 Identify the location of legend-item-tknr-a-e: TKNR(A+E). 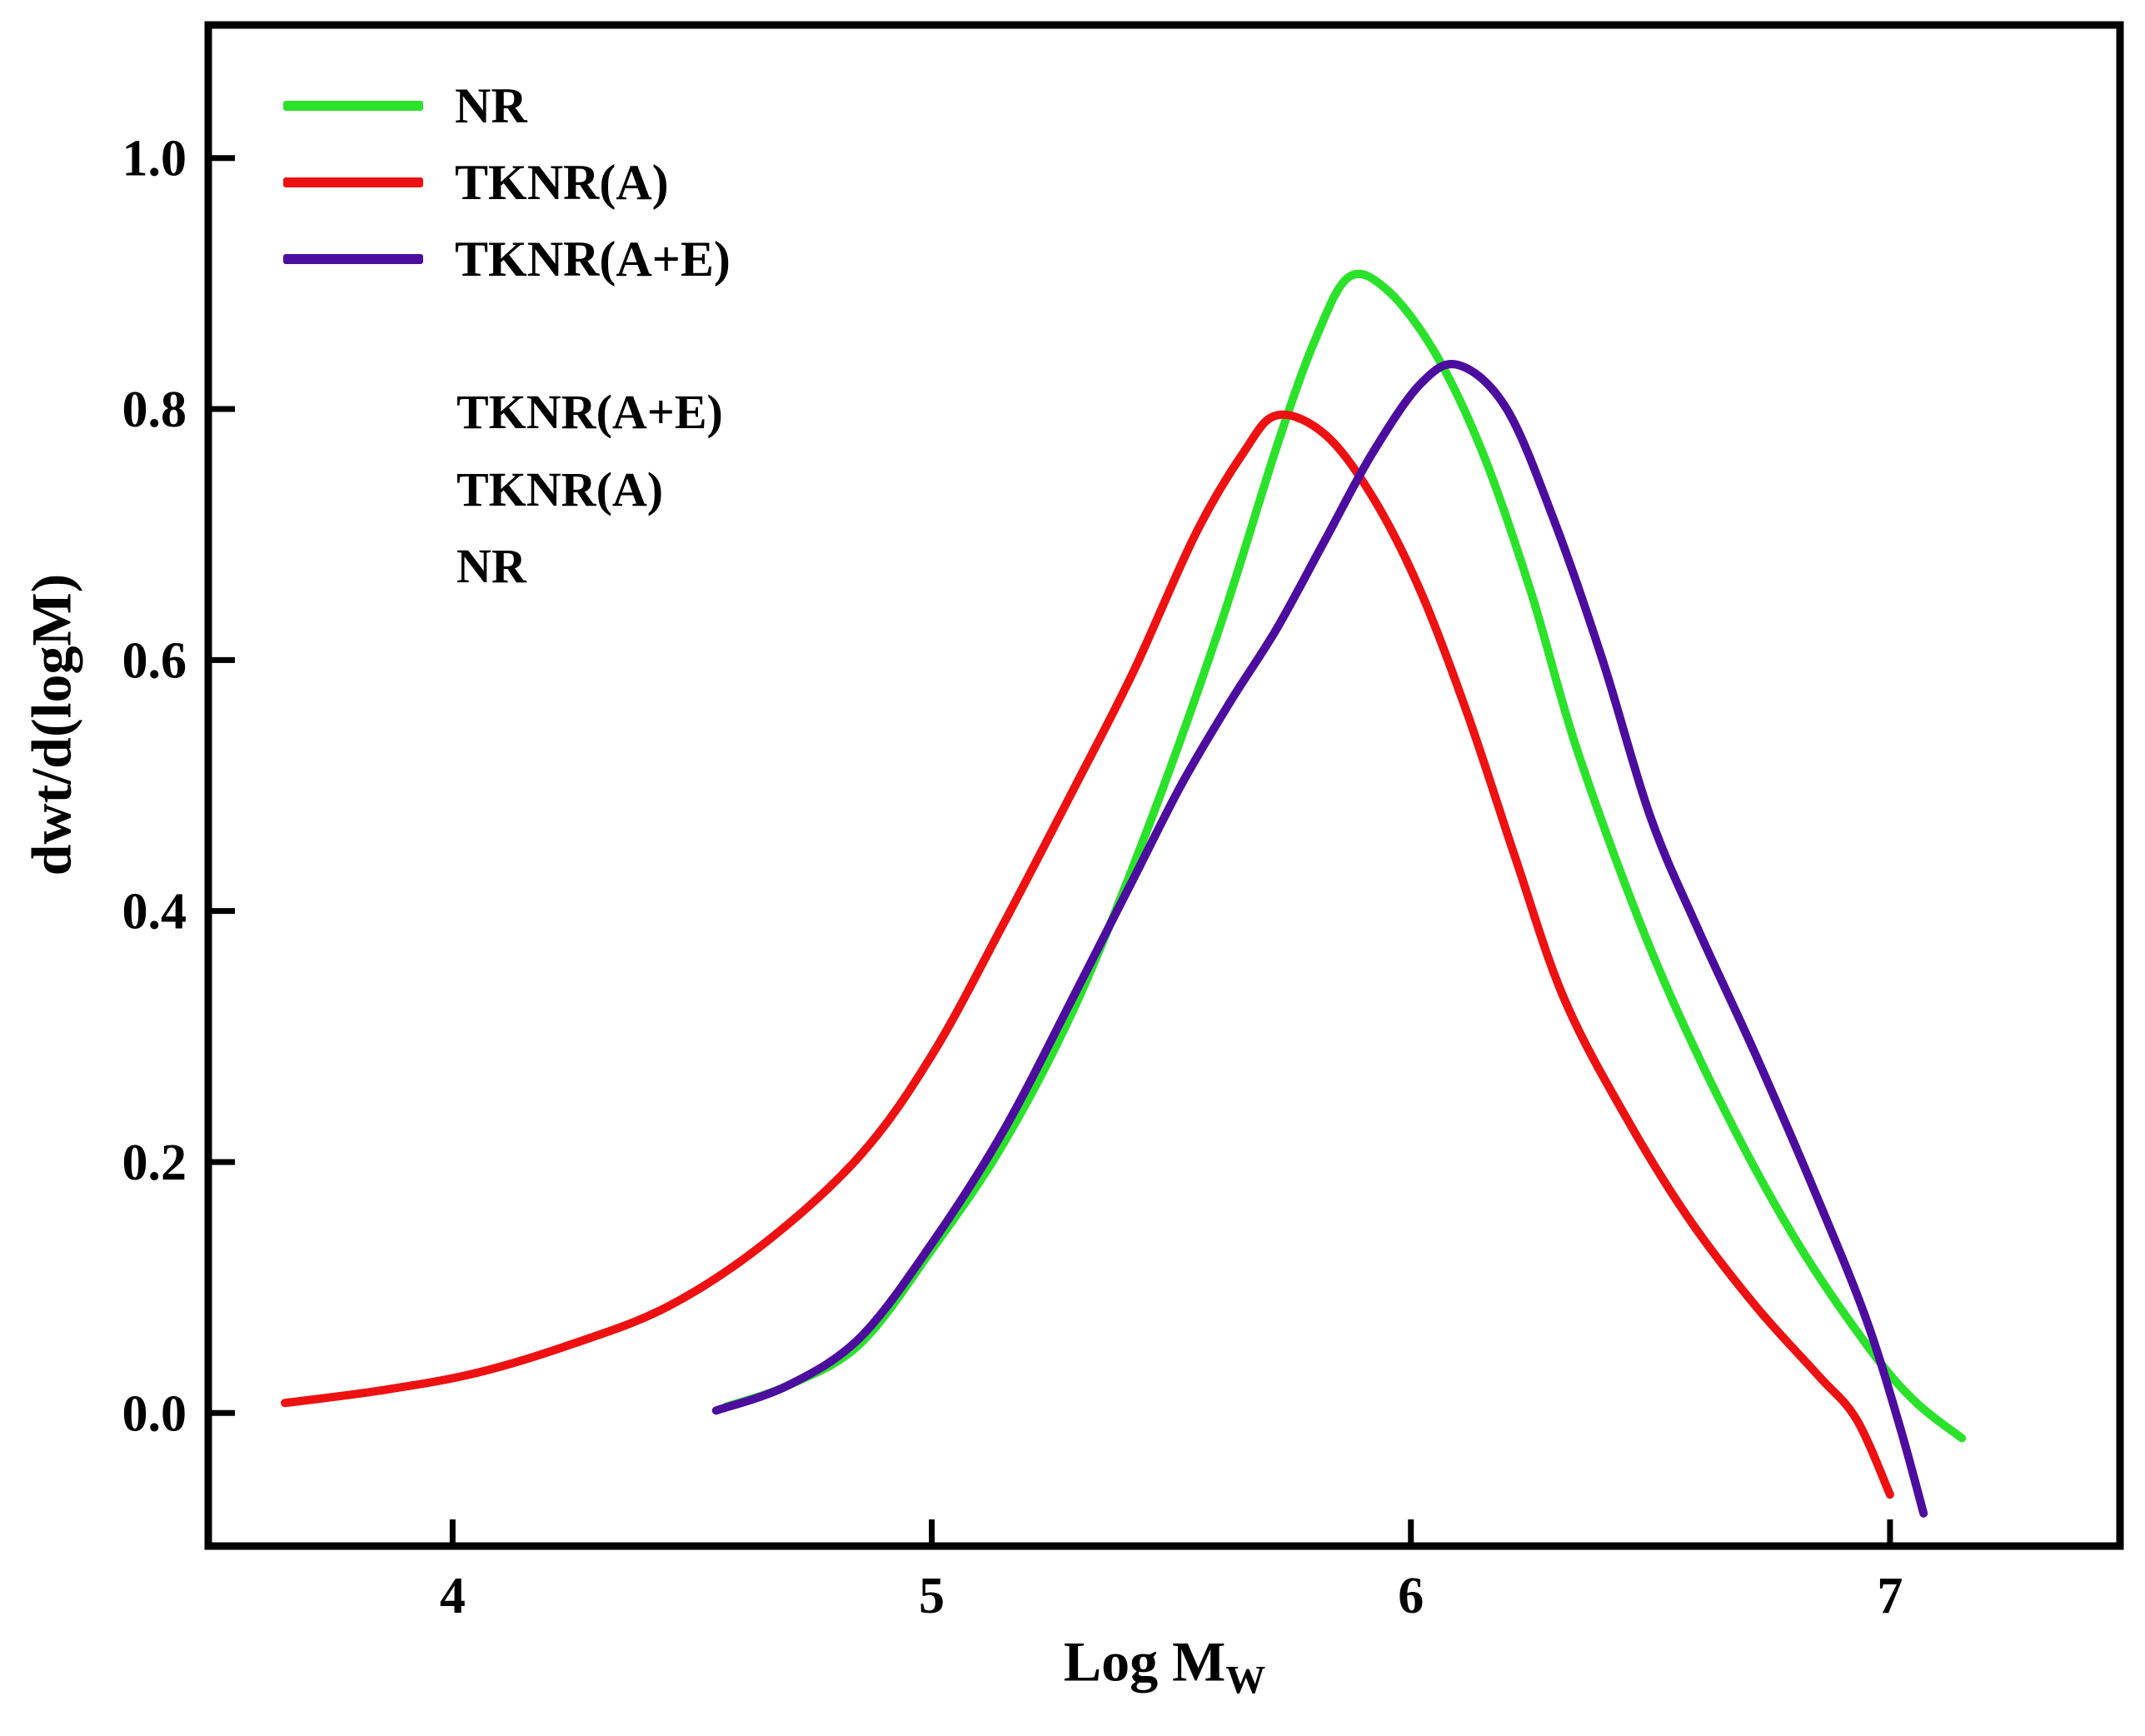
(507, 259).